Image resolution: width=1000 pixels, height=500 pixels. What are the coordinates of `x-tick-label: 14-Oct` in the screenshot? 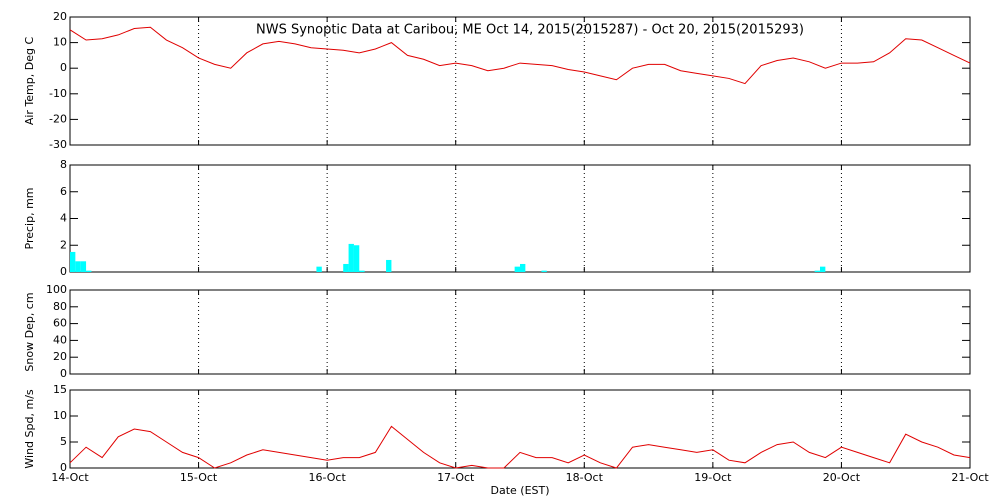 It's located at (70, 477).